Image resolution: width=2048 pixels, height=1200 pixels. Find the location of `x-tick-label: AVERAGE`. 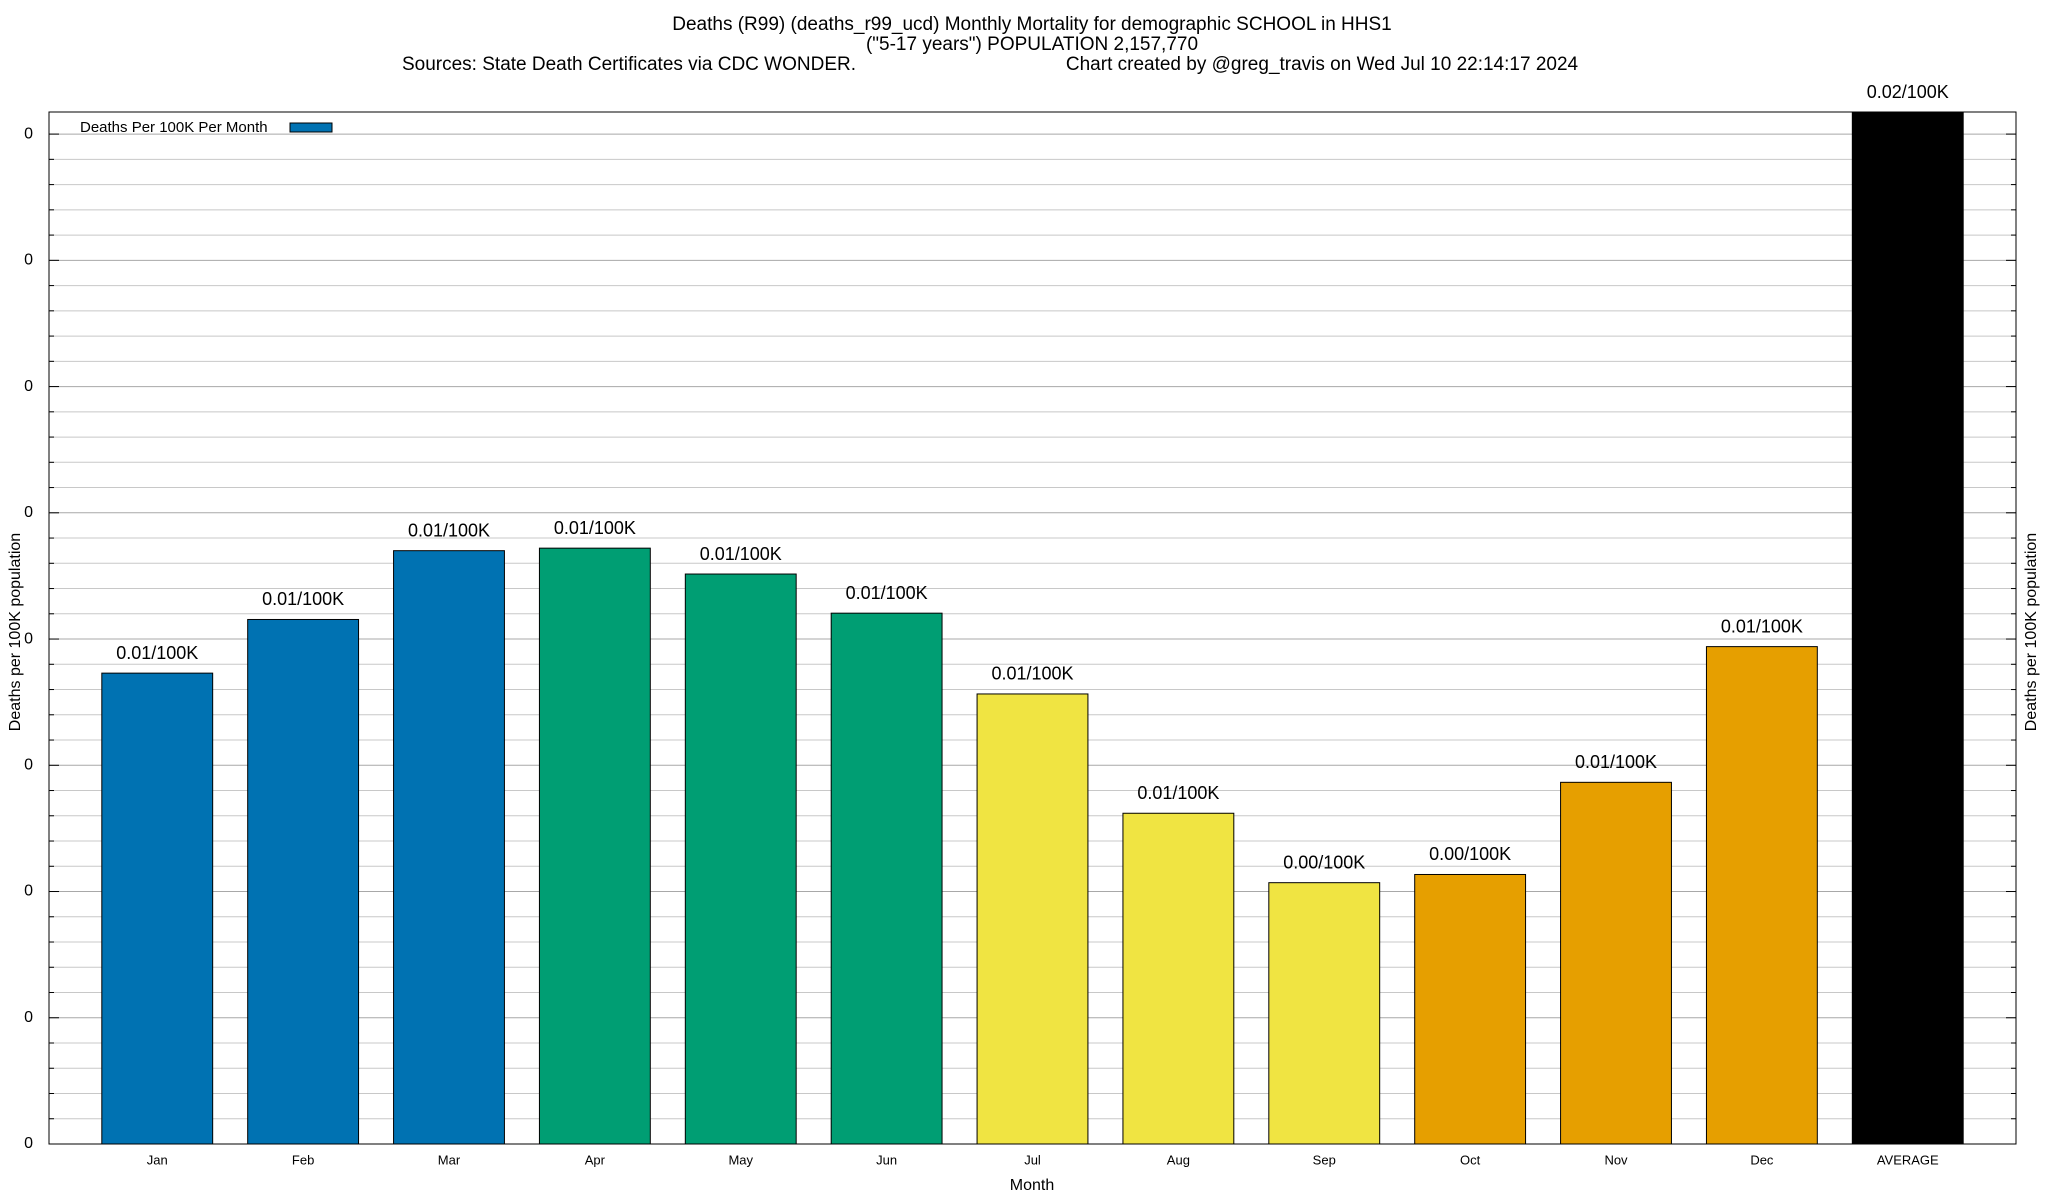

x-tick-label: AVERAGE is located at coordinates (1908, 1159).